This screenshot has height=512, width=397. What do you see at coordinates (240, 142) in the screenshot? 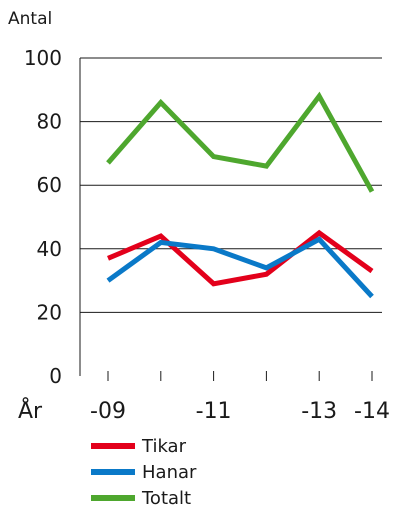
I see `series-line-totalt` at bounding box center [240, 142].